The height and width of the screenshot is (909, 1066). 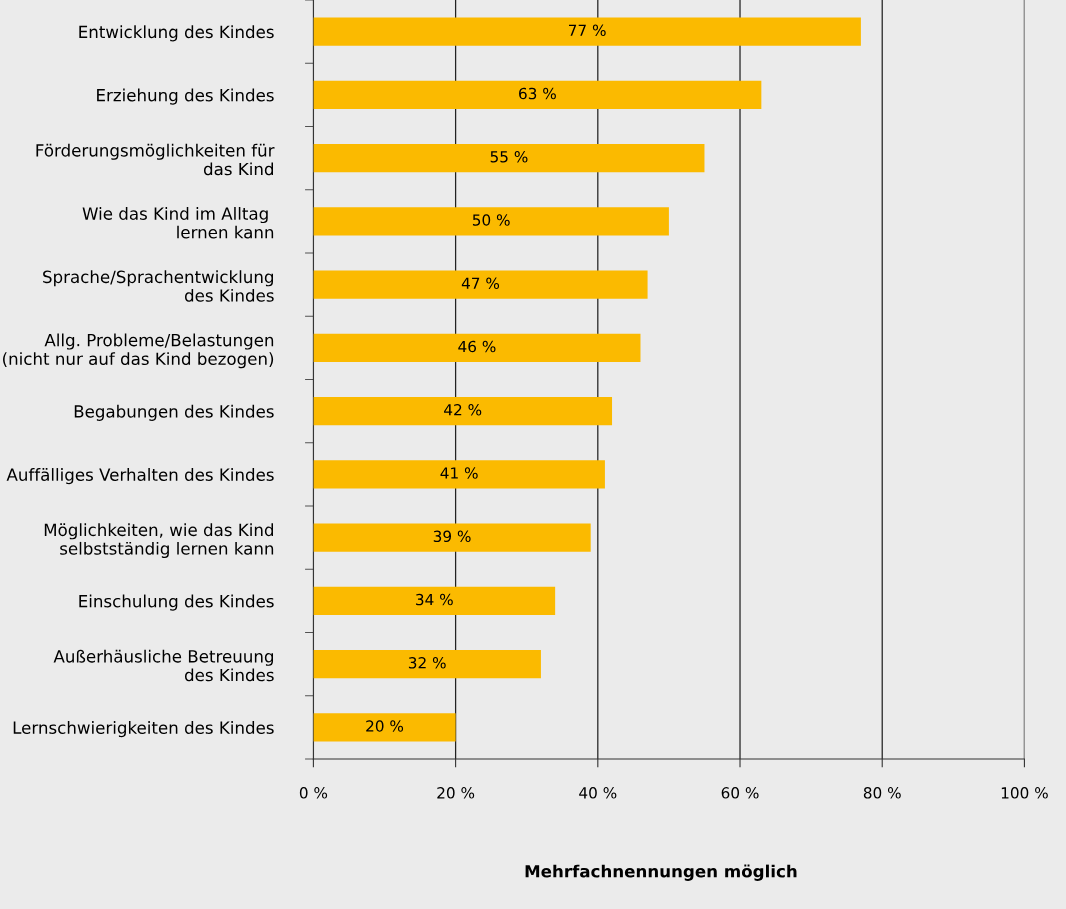 I want to click on x-tick-label: 60 %, so click(x=740, y=793).